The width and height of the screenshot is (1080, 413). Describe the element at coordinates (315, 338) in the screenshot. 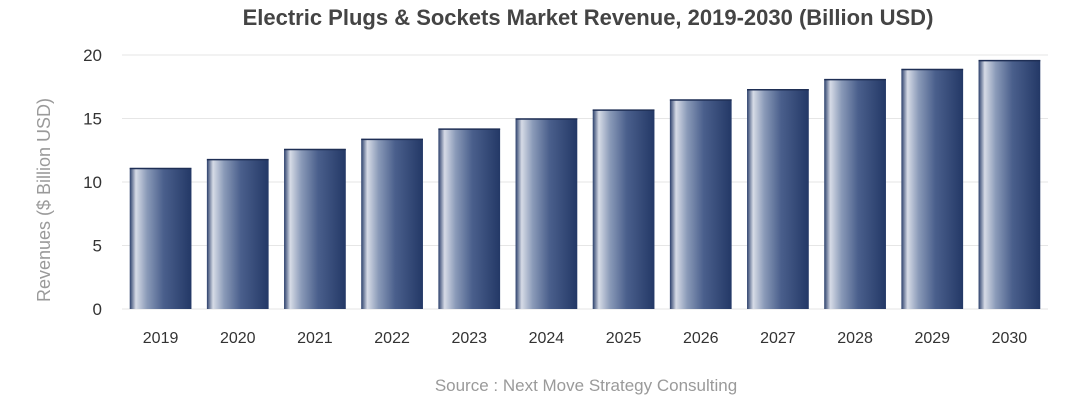

I see `x-tick-label: 2021` at that location.